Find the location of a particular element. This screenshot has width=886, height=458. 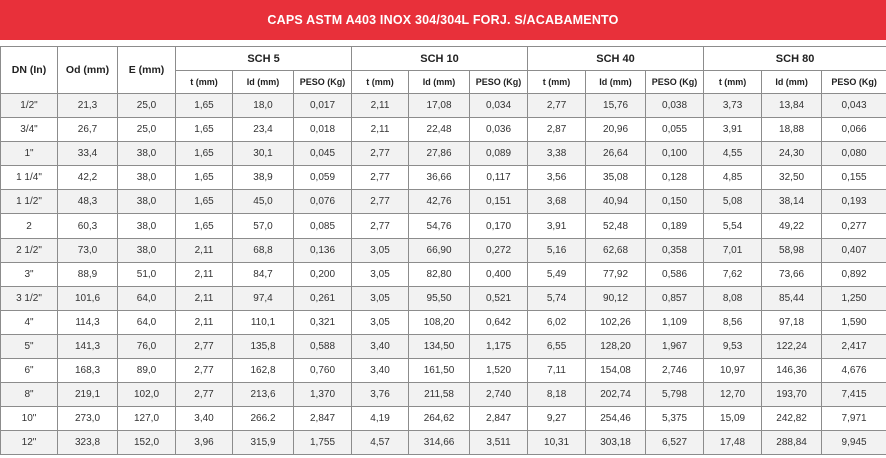

cell-sch40-t: 6,02 is located at coordinates (557, 322).